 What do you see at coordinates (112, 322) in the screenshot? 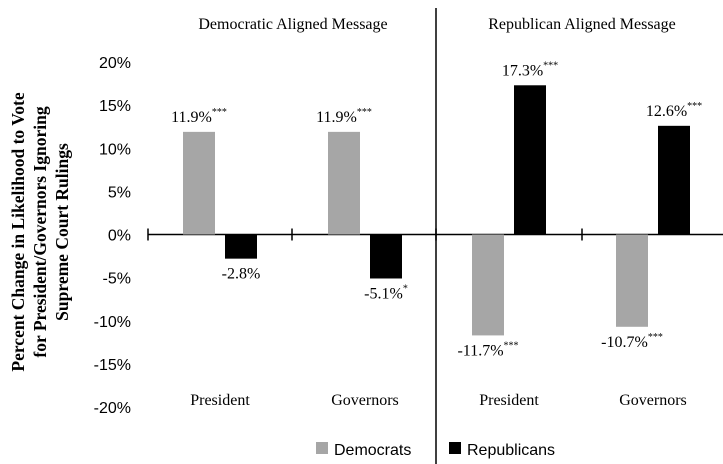
I see `y-tick-label: -10%` at bounding box center [112, 322].